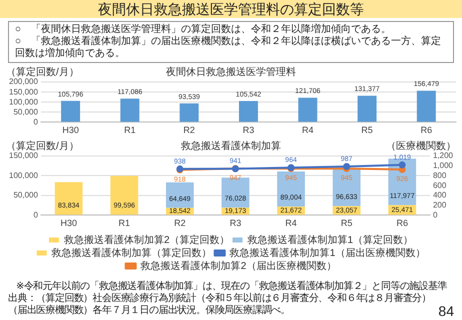 The image size is (462, 320). What do you see at coordinates (421, 146) in the screenshot?
I see `y2-axis-title: （医療機関数）` at bounding box center [421, 146].